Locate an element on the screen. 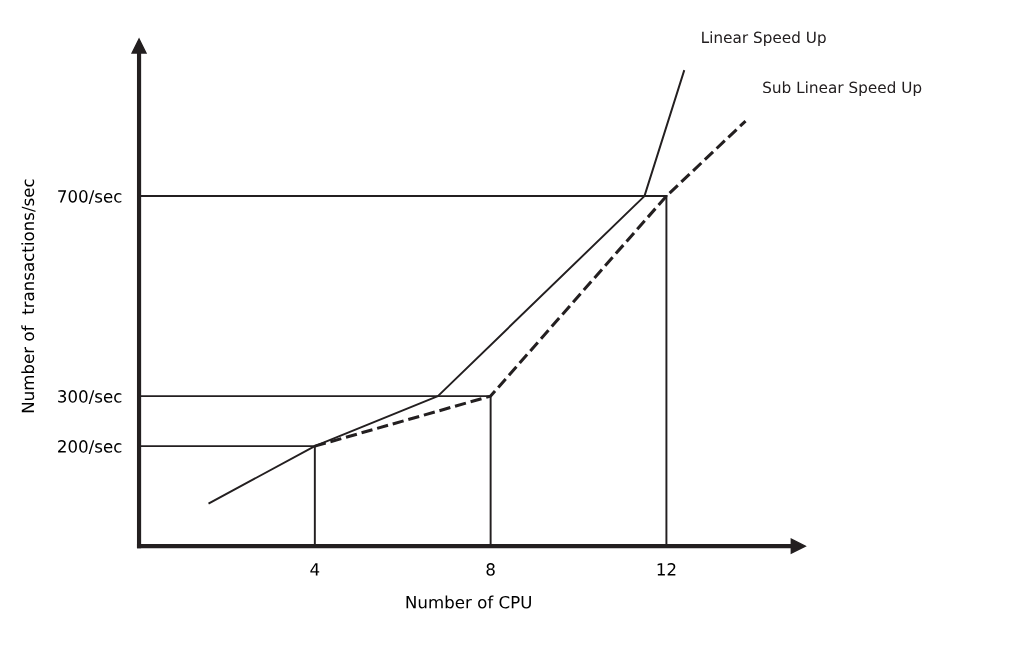  text: Linear Speed Up is located at coordinates (764, 39).